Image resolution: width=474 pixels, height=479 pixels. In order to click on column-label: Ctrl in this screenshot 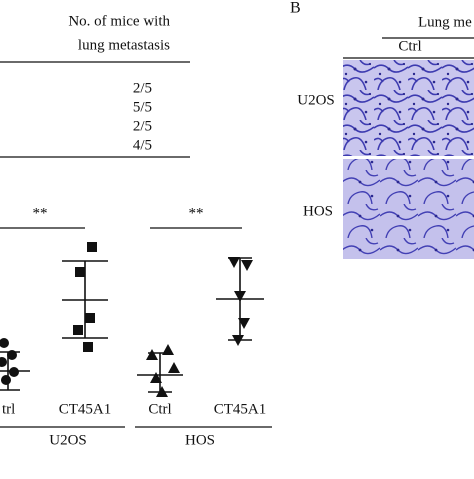, I will do `click(409, 46)`.